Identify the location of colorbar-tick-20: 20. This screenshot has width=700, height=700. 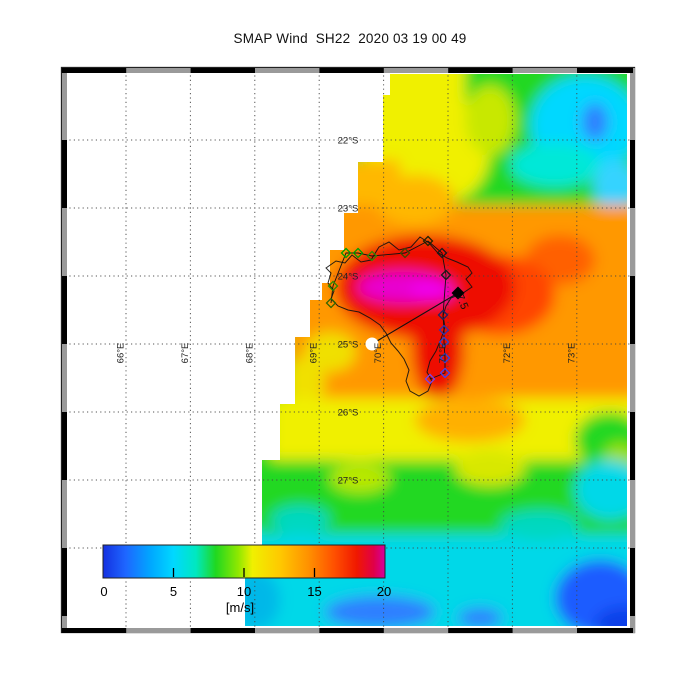
(384, 591).